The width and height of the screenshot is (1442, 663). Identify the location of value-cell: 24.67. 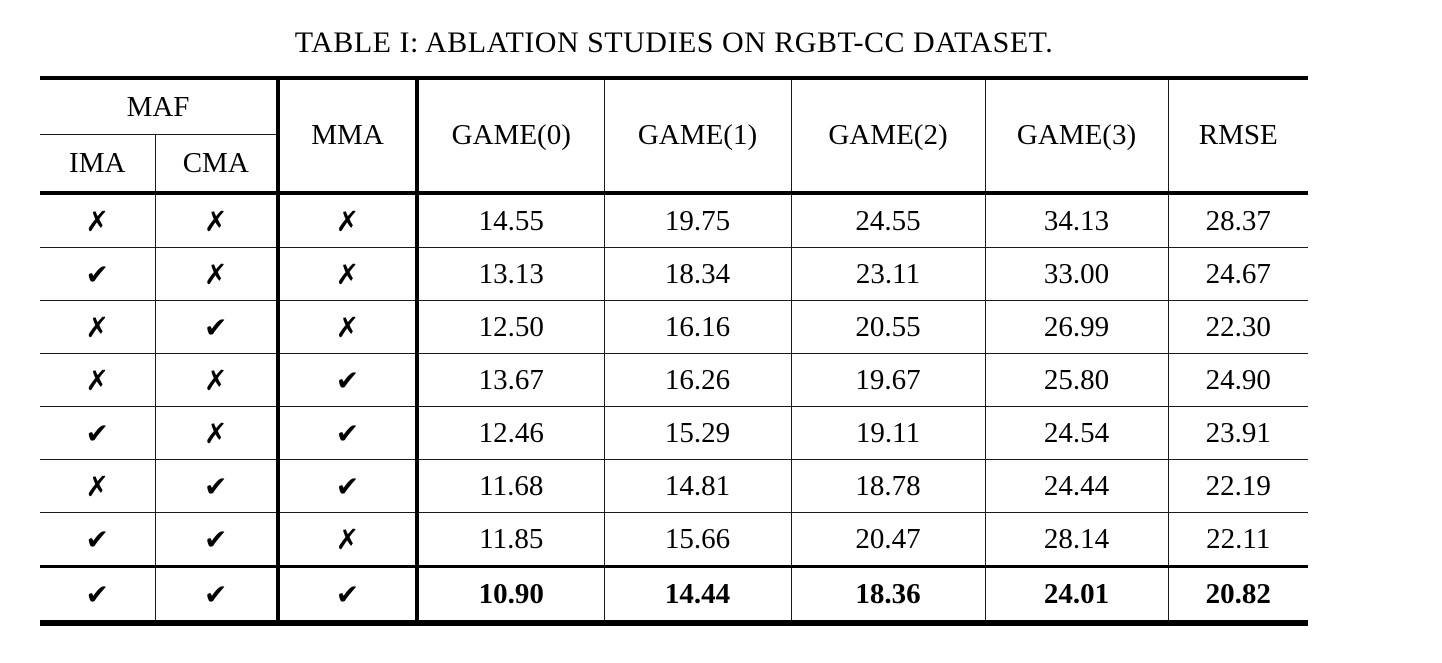
(1238, 274).